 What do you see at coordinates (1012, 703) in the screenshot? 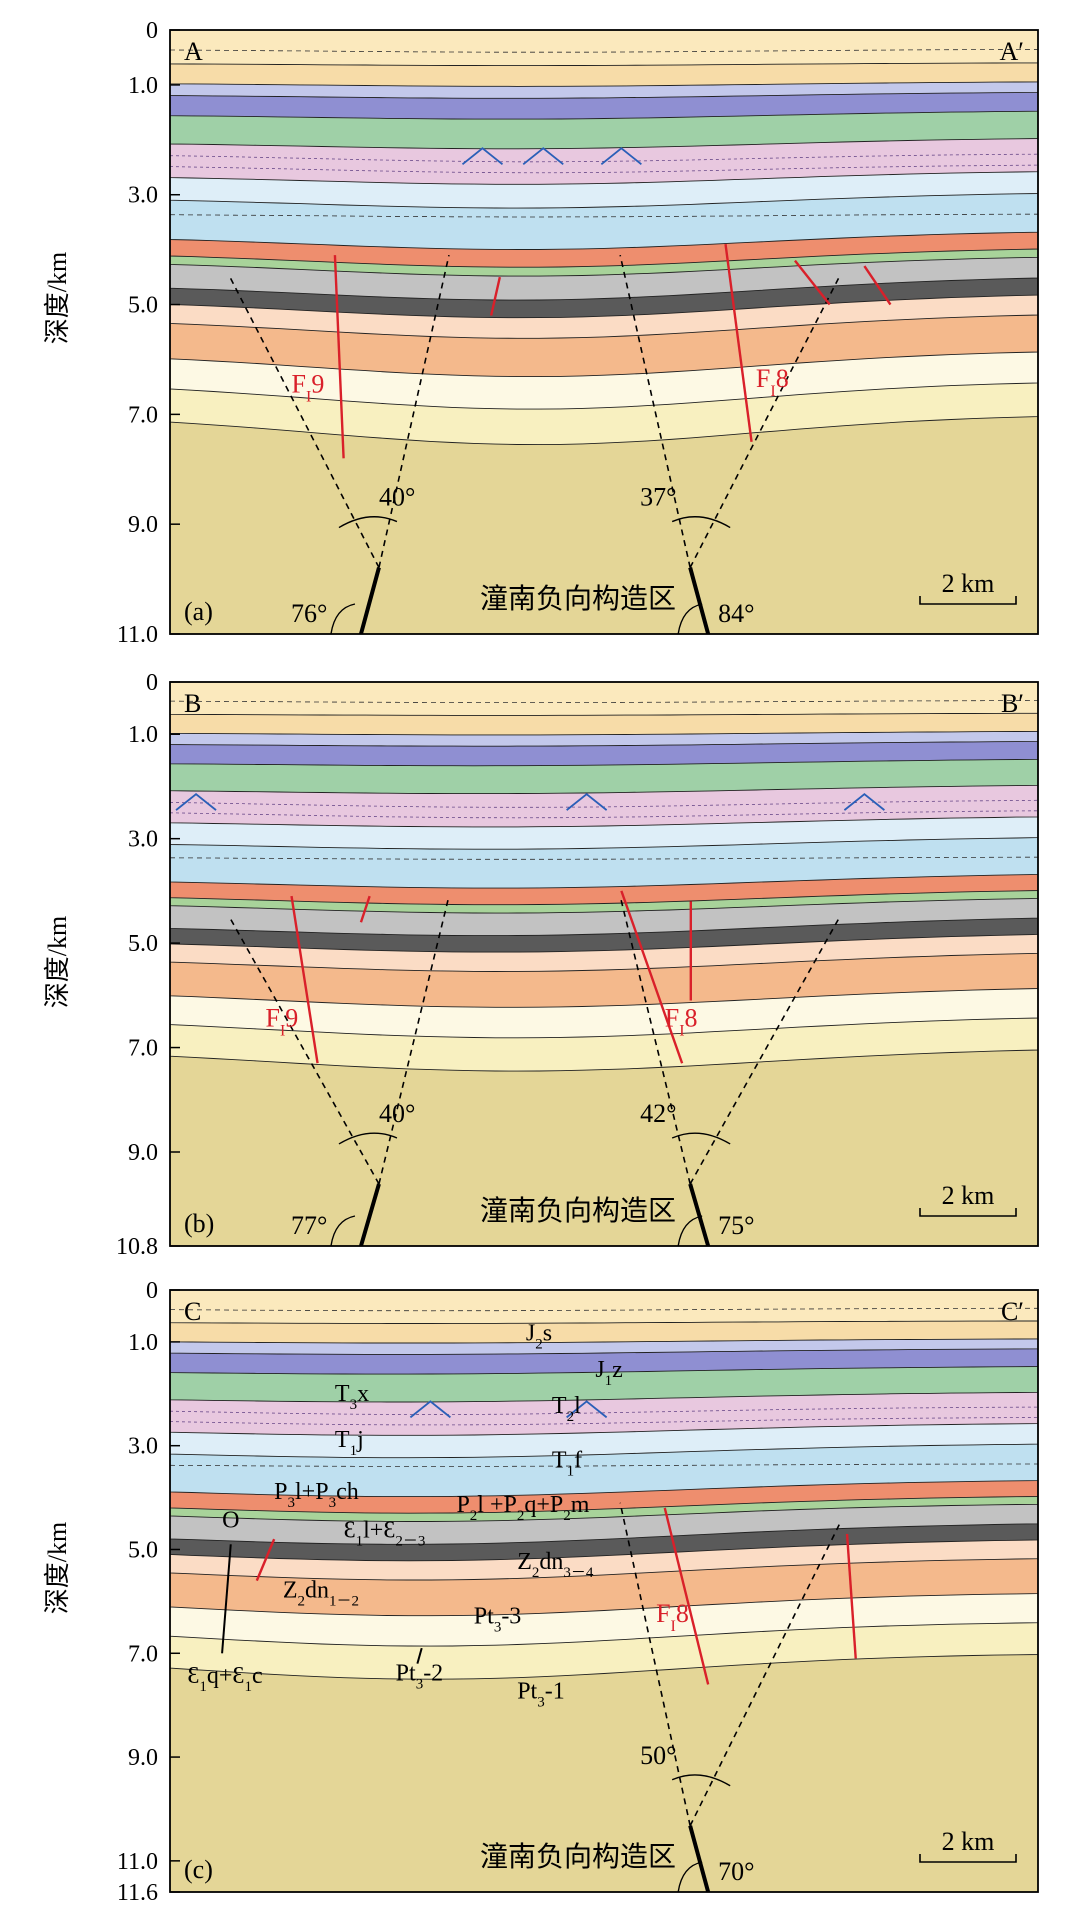
I see `section-end-label: B′` at bounding box center [1012, 703].